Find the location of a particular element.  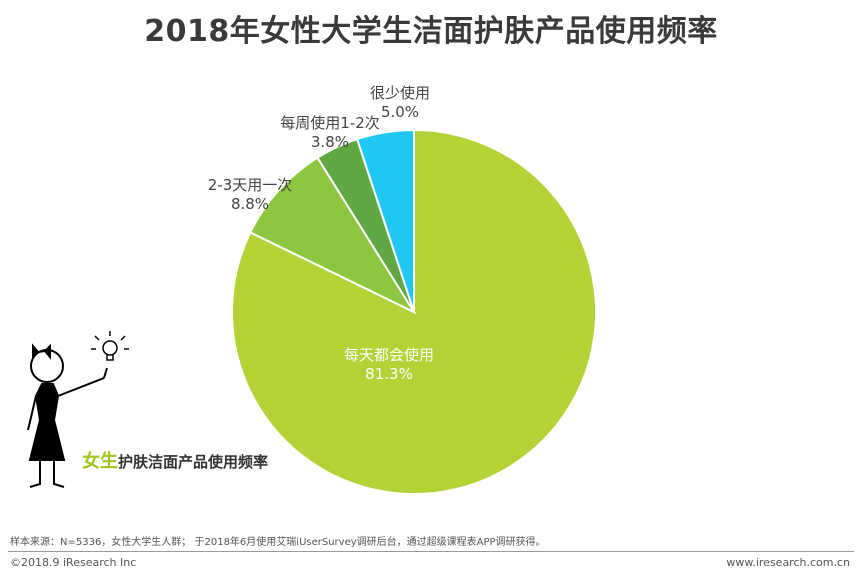

slice-label: 每周使用1-2次 is located at coordinates (330, 123).